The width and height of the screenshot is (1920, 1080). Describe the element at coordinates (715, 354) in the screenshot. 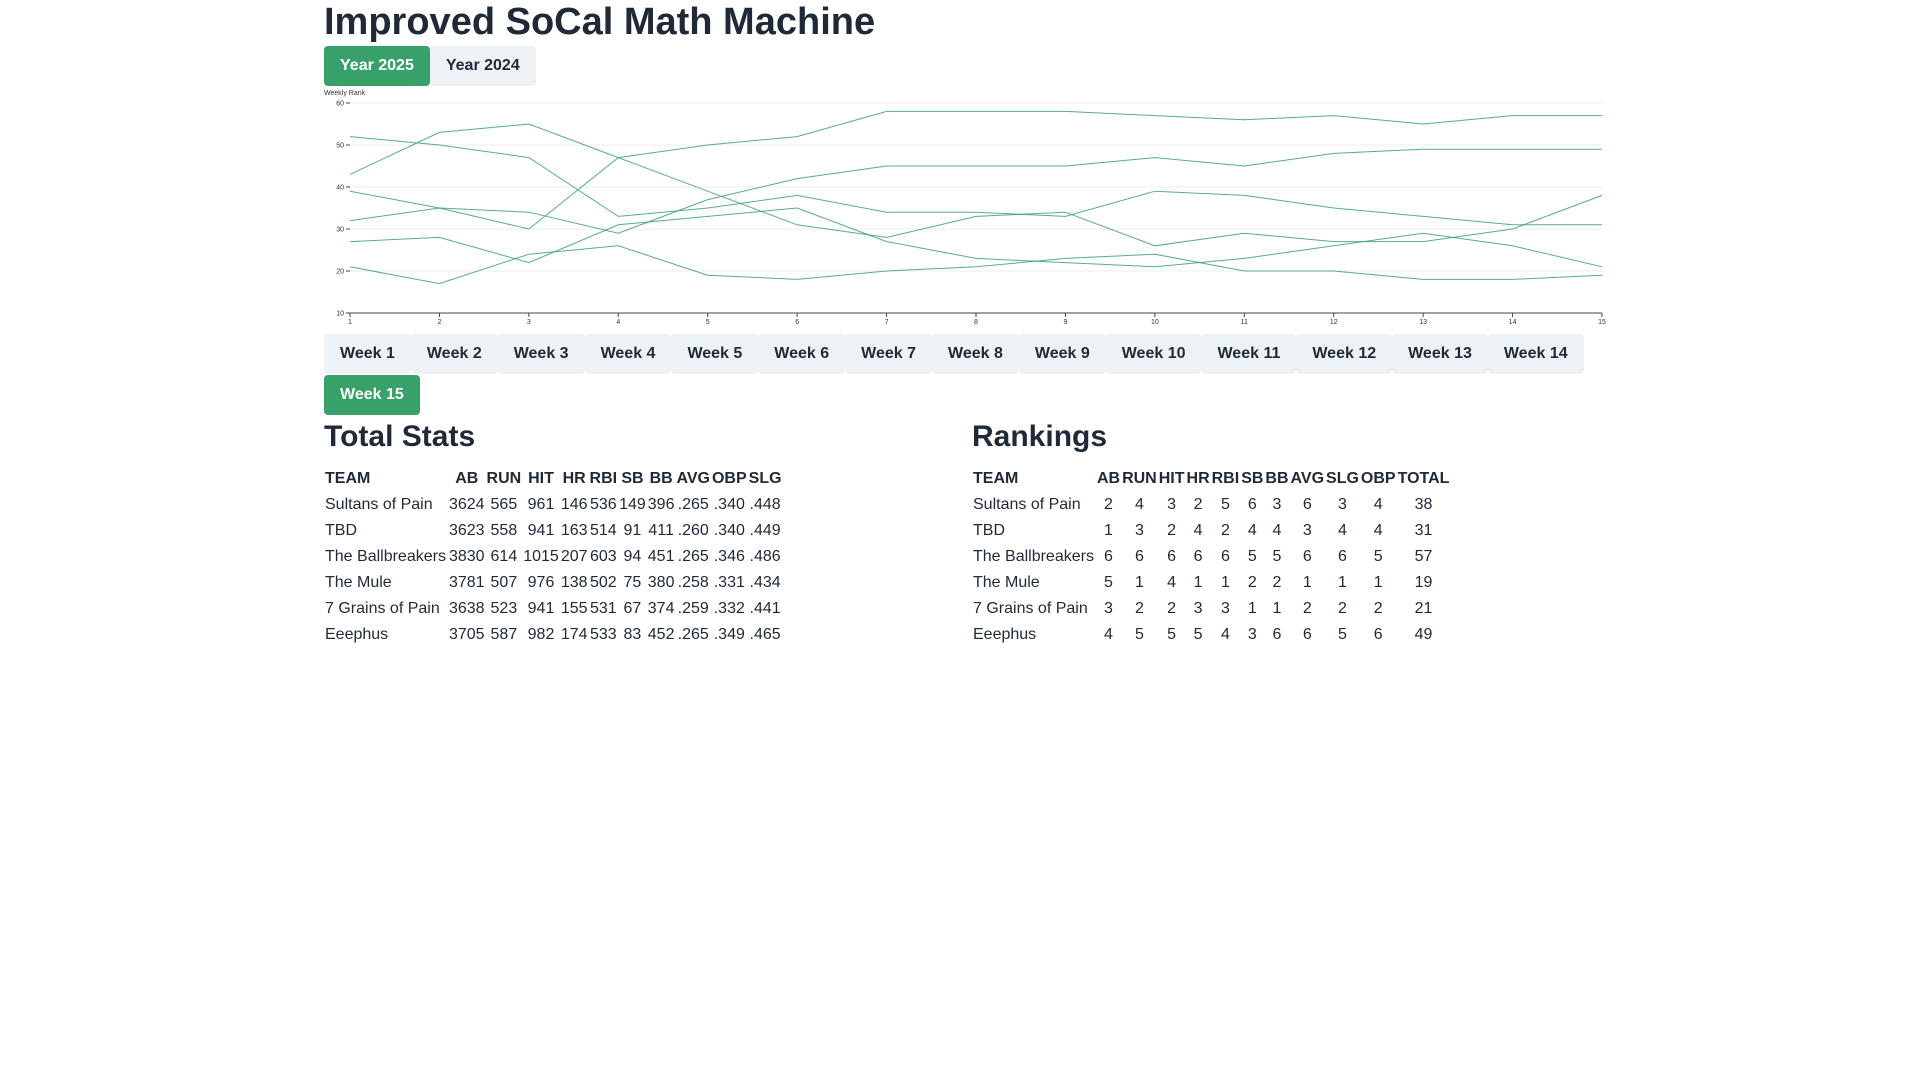

I see `tab-week-5: Week 5` at that location.